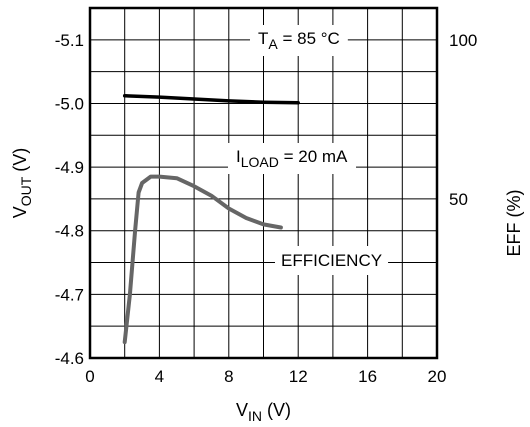  I want to click on load-annotation-bg, so click(292, 158).